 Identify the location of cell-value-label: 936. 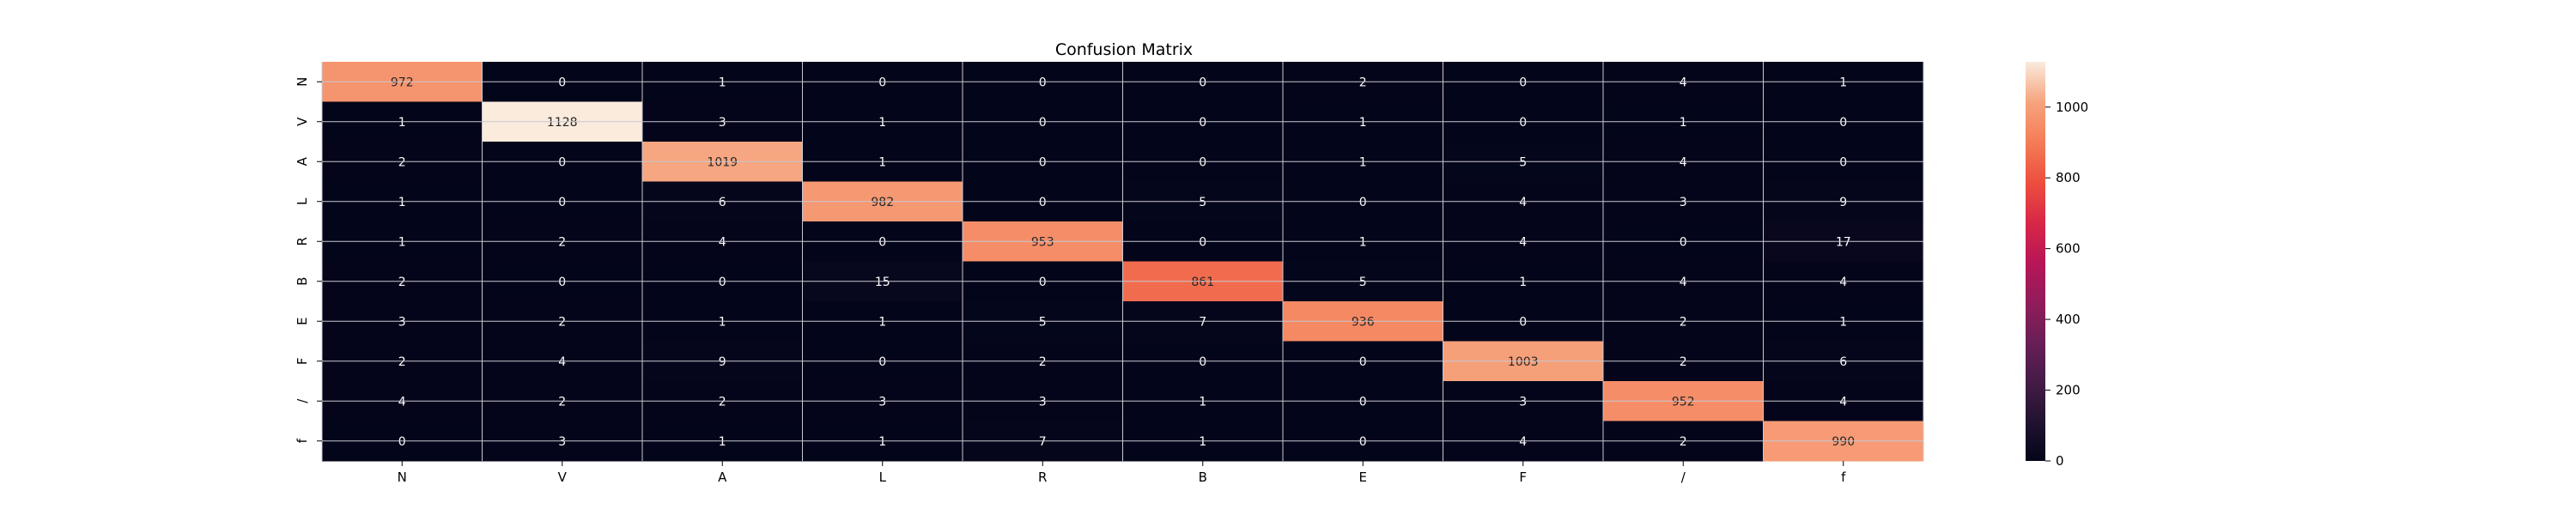
(1363, 322).